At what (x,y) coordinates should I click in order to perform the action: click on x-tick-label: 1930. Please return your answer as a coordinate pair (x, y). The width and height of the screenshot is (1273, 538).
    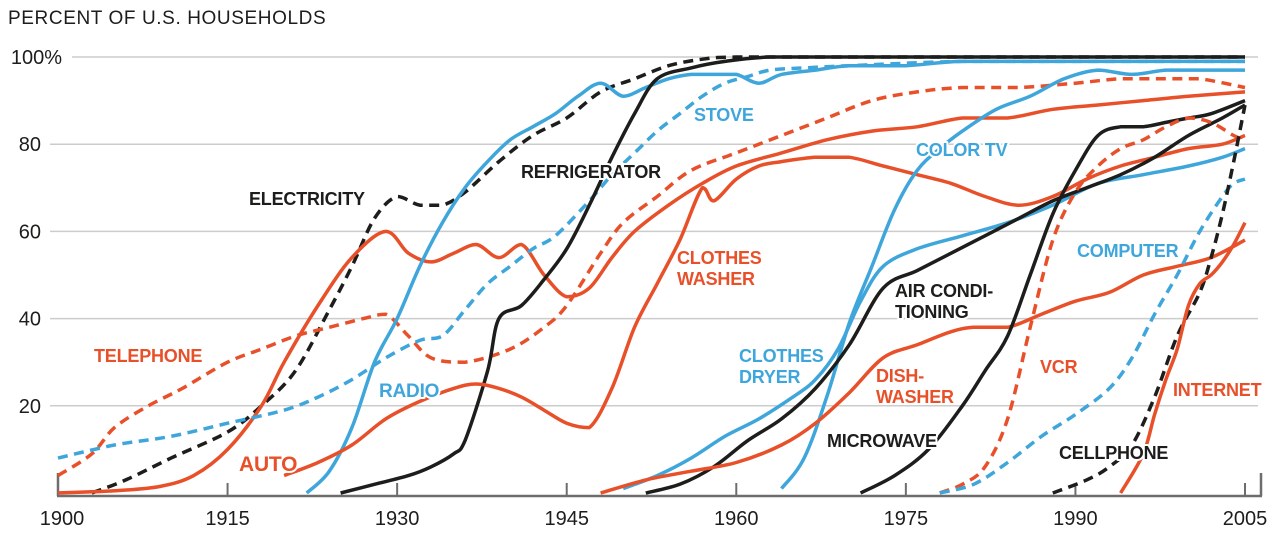
    Looking at the image, I should click on (397, 519).